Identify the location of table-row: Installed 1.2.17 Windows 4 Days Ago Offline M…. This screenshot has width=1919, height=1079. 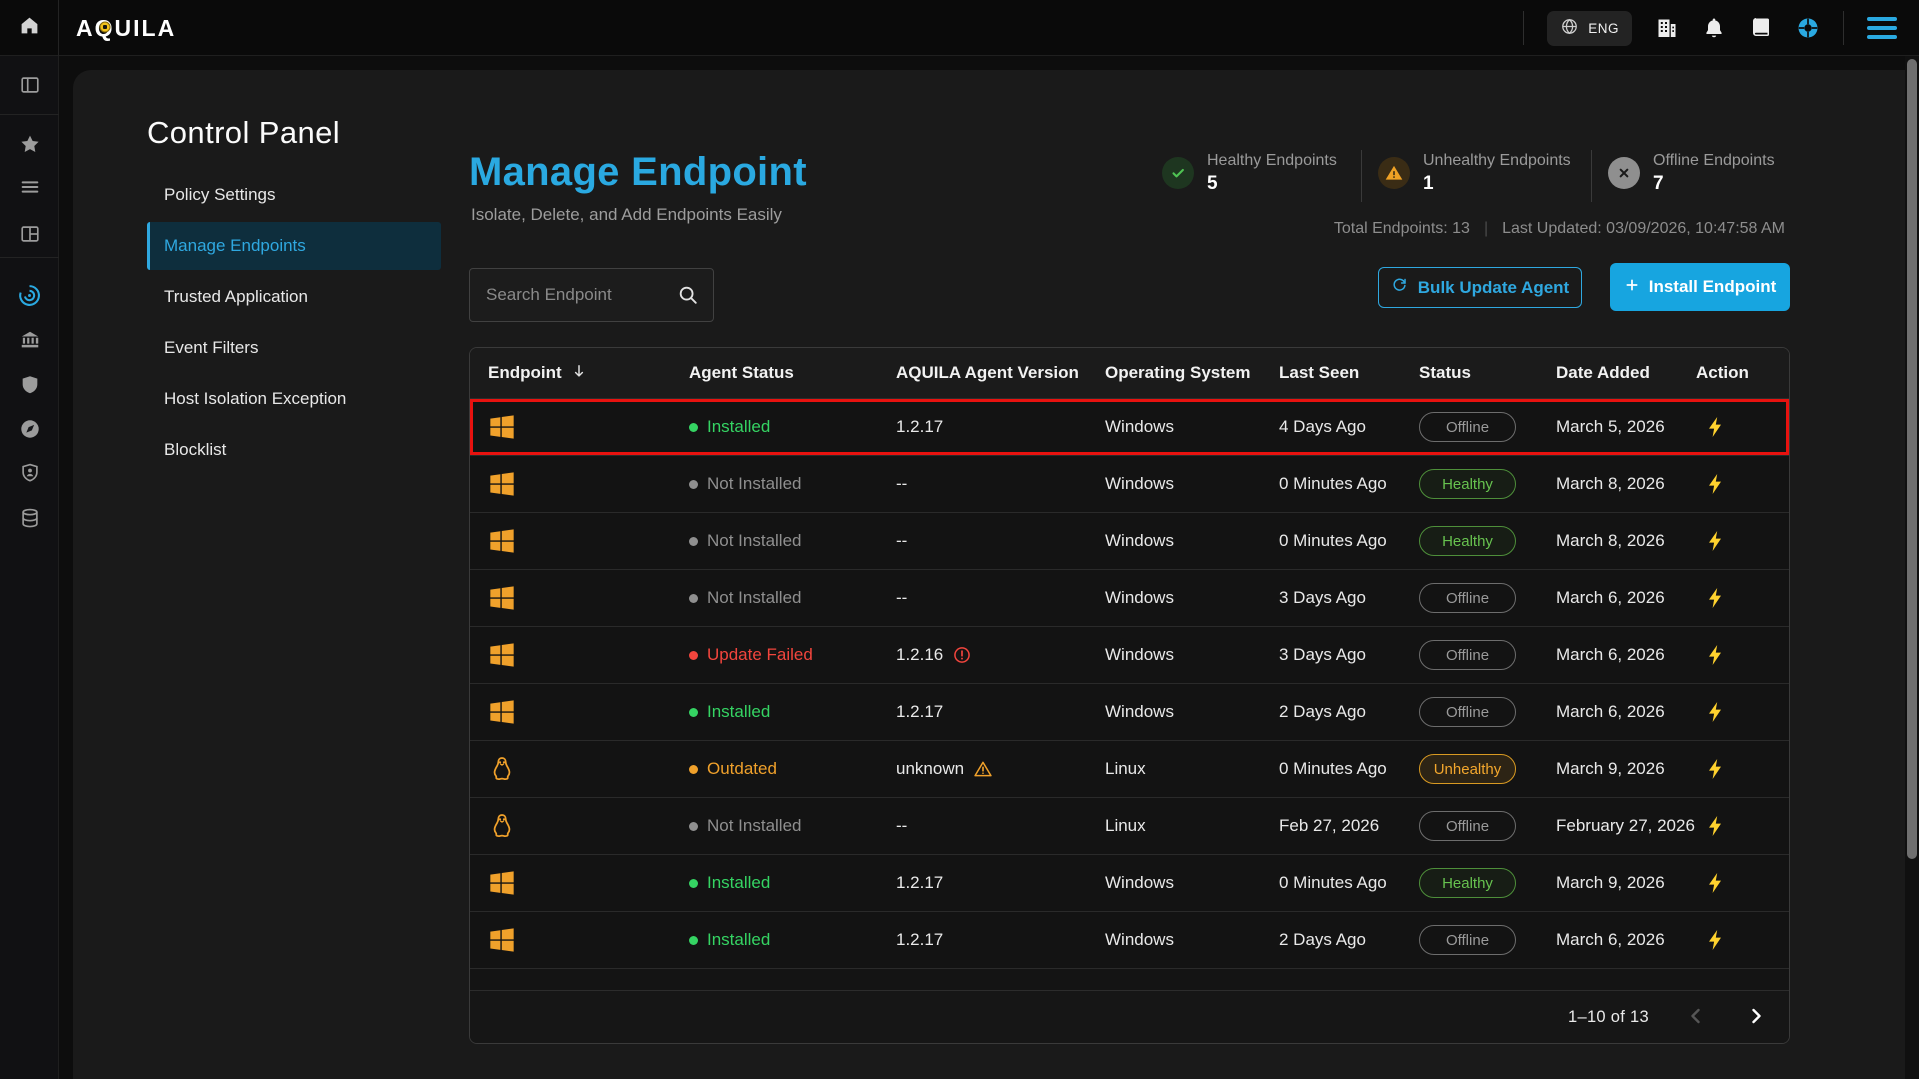
(1129, 427).